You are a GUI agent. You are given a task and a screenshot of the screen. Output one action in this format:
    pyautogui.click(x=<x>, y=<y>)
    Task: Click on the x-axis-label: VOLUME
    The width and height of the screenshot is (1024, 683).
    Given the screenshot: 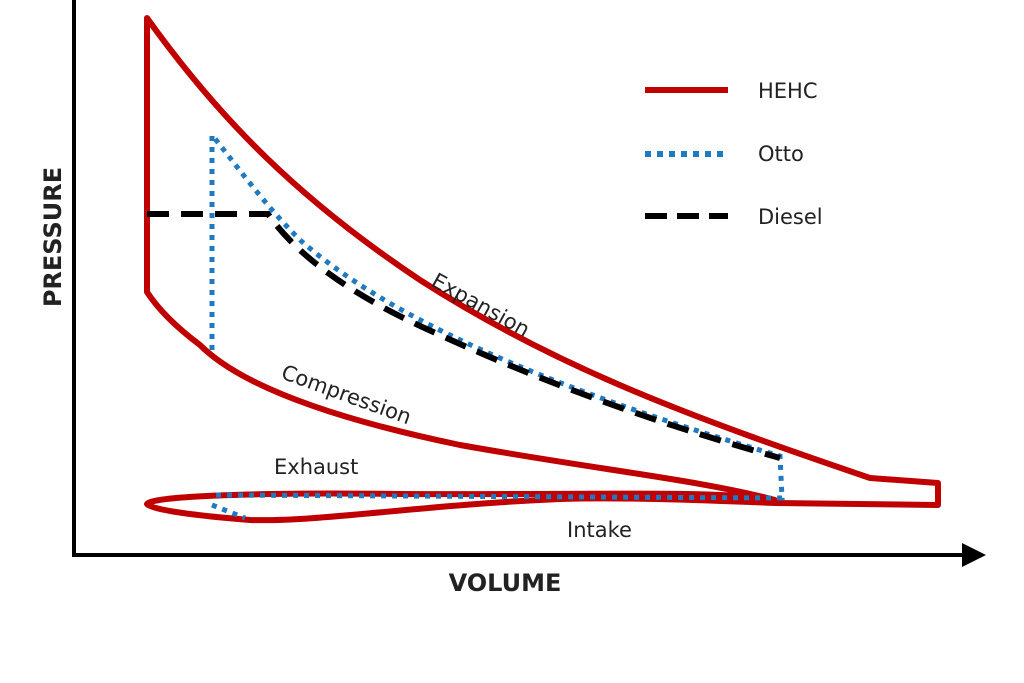 What is the action you would take?
    pyautogui.click(x=505, y=583)
    